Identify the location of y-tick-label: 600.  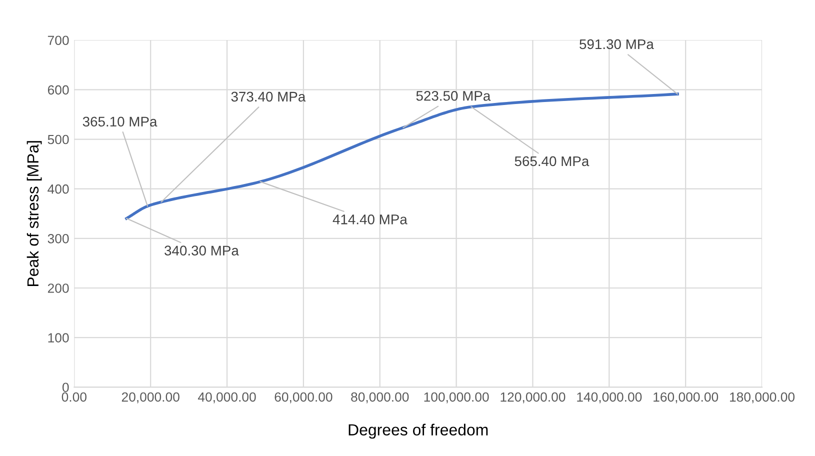
(58, 90).